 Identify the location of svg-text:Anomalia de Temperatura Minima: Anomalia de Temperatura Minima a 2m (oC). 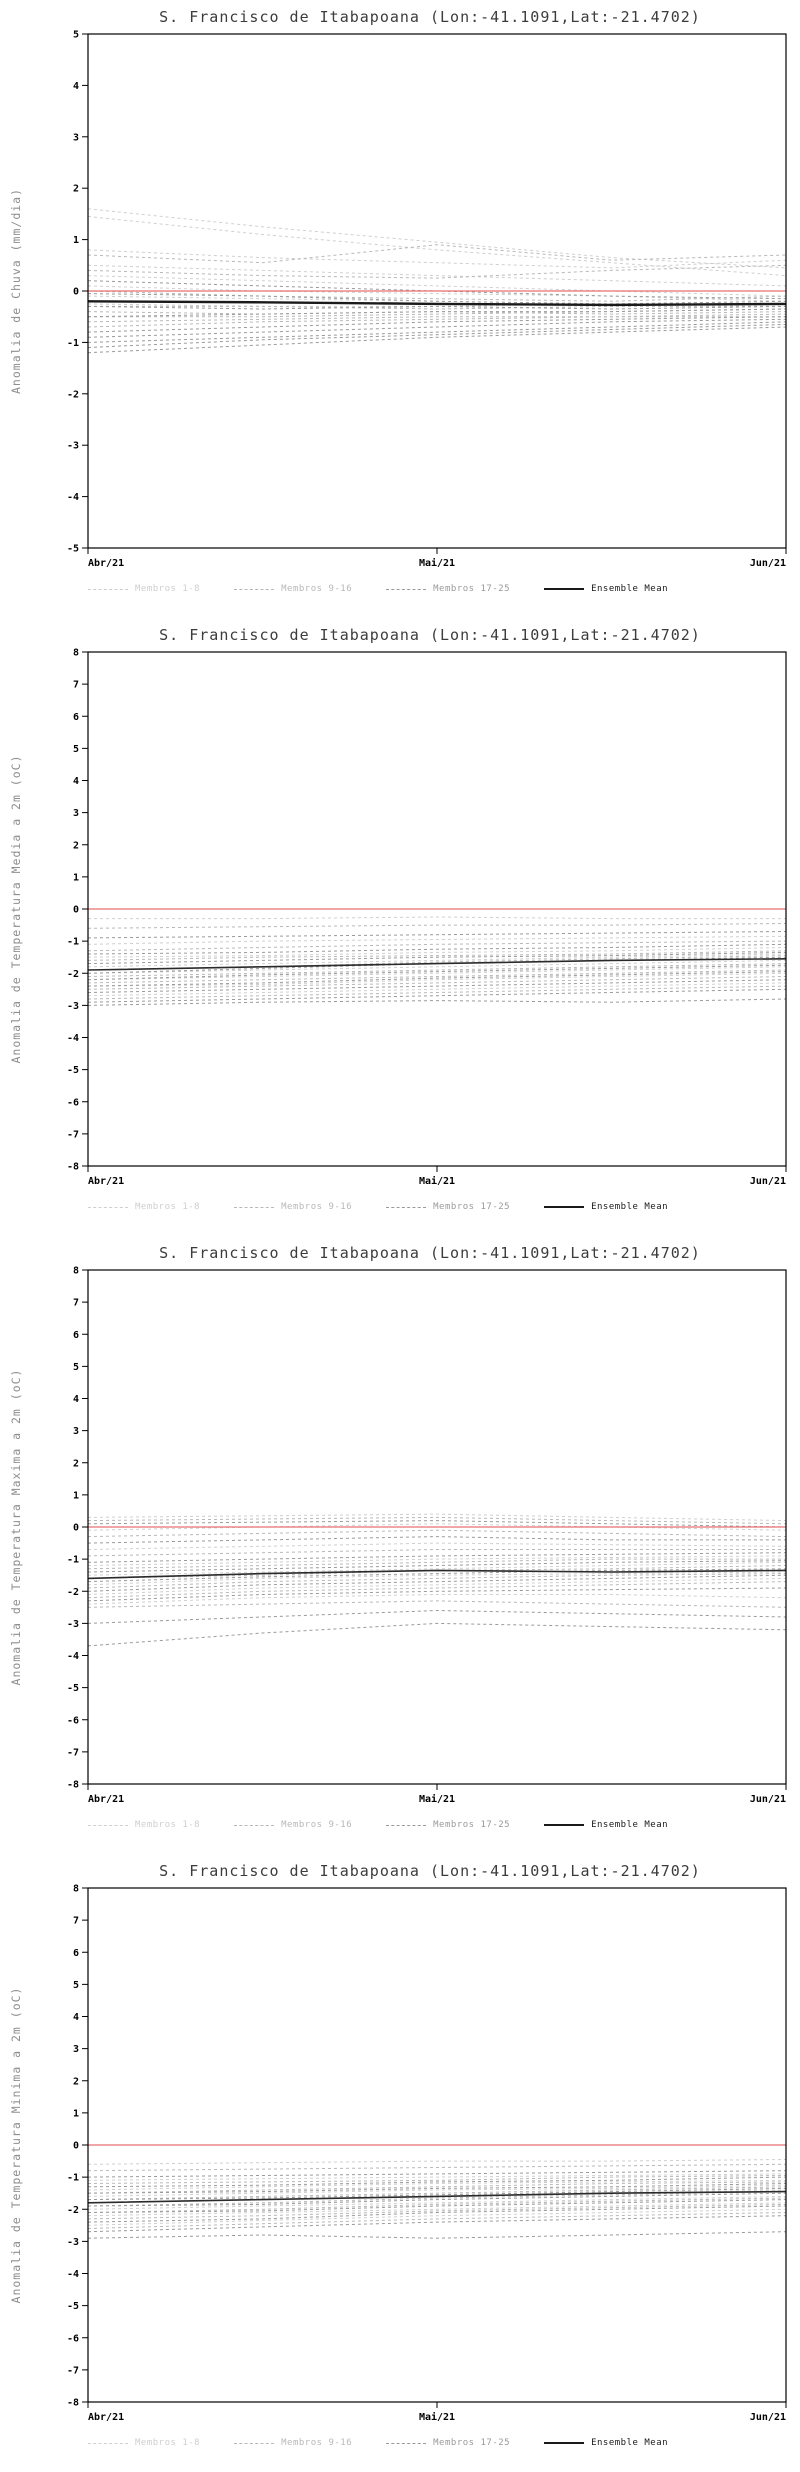
(16, 2145).